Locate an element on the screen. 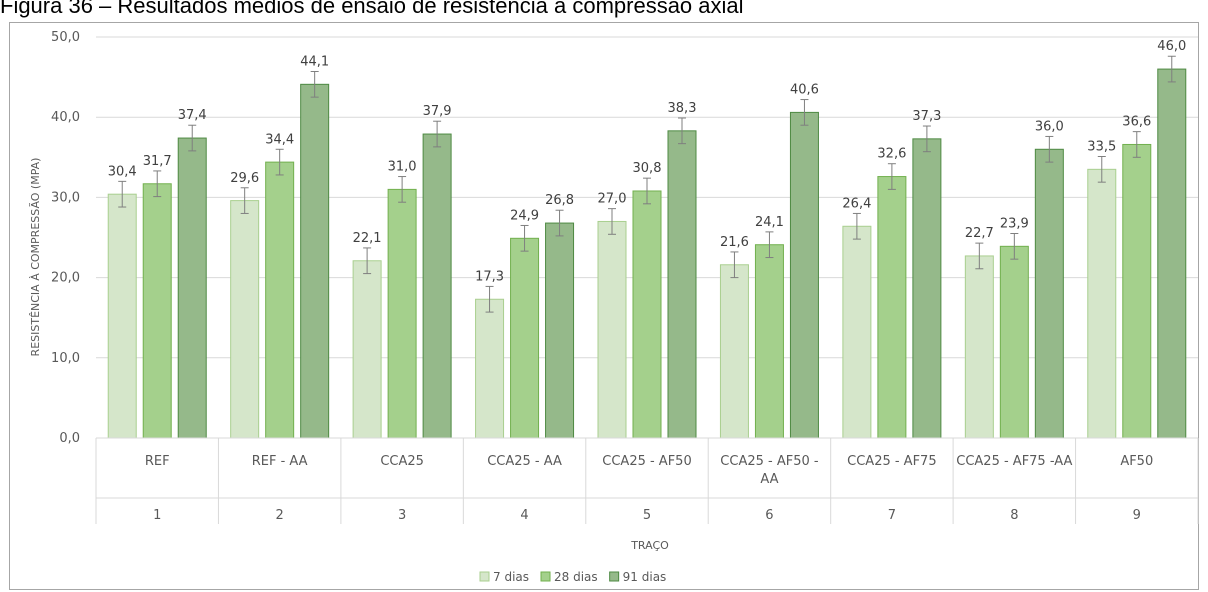  data-label: 24,1 is located at coordinates (769, 222).